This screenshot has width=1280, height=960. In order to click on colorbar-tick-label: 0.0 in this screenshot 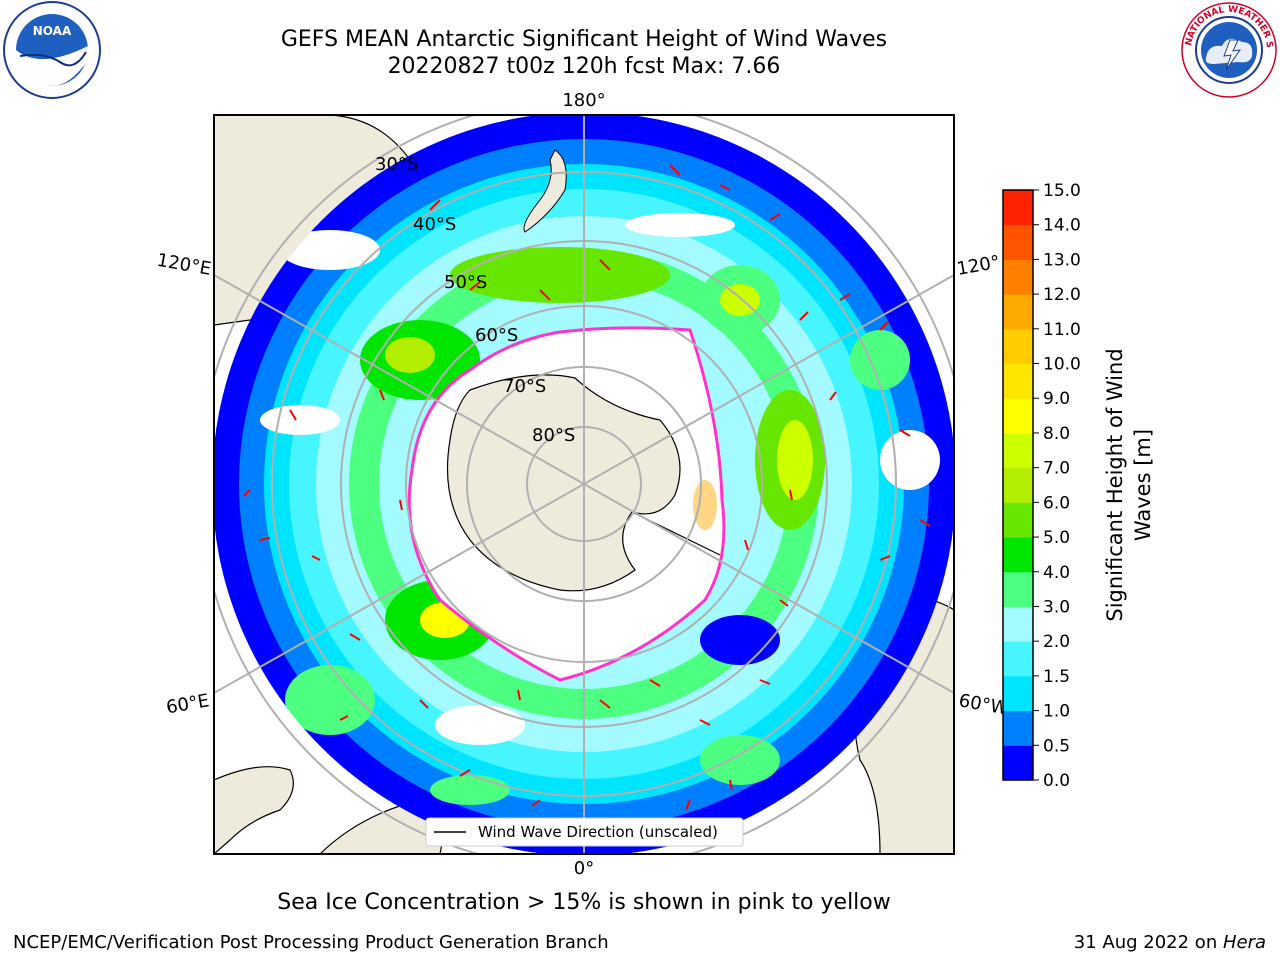, I will do `click(1056, 781)`.